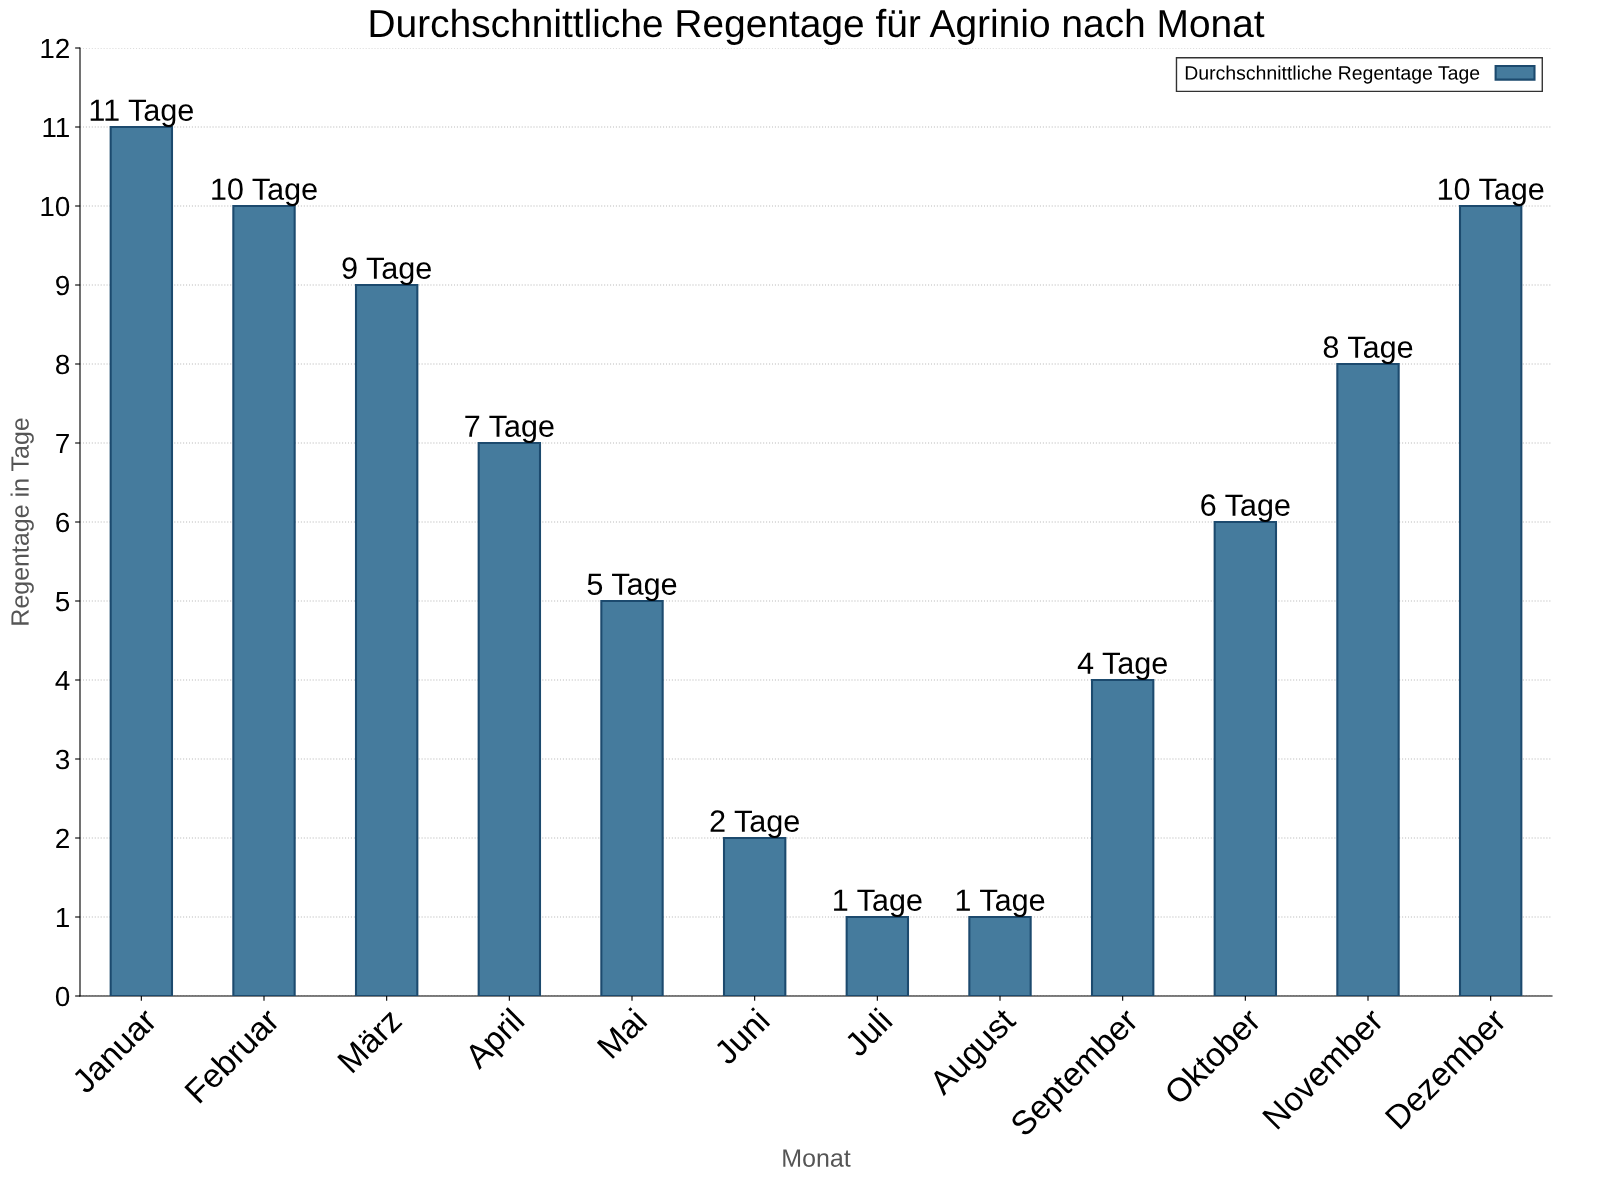 This screenshot has height=1200, width=1600. I want to click on y-axis-title: Regentage in Tage, so click(22, 521).